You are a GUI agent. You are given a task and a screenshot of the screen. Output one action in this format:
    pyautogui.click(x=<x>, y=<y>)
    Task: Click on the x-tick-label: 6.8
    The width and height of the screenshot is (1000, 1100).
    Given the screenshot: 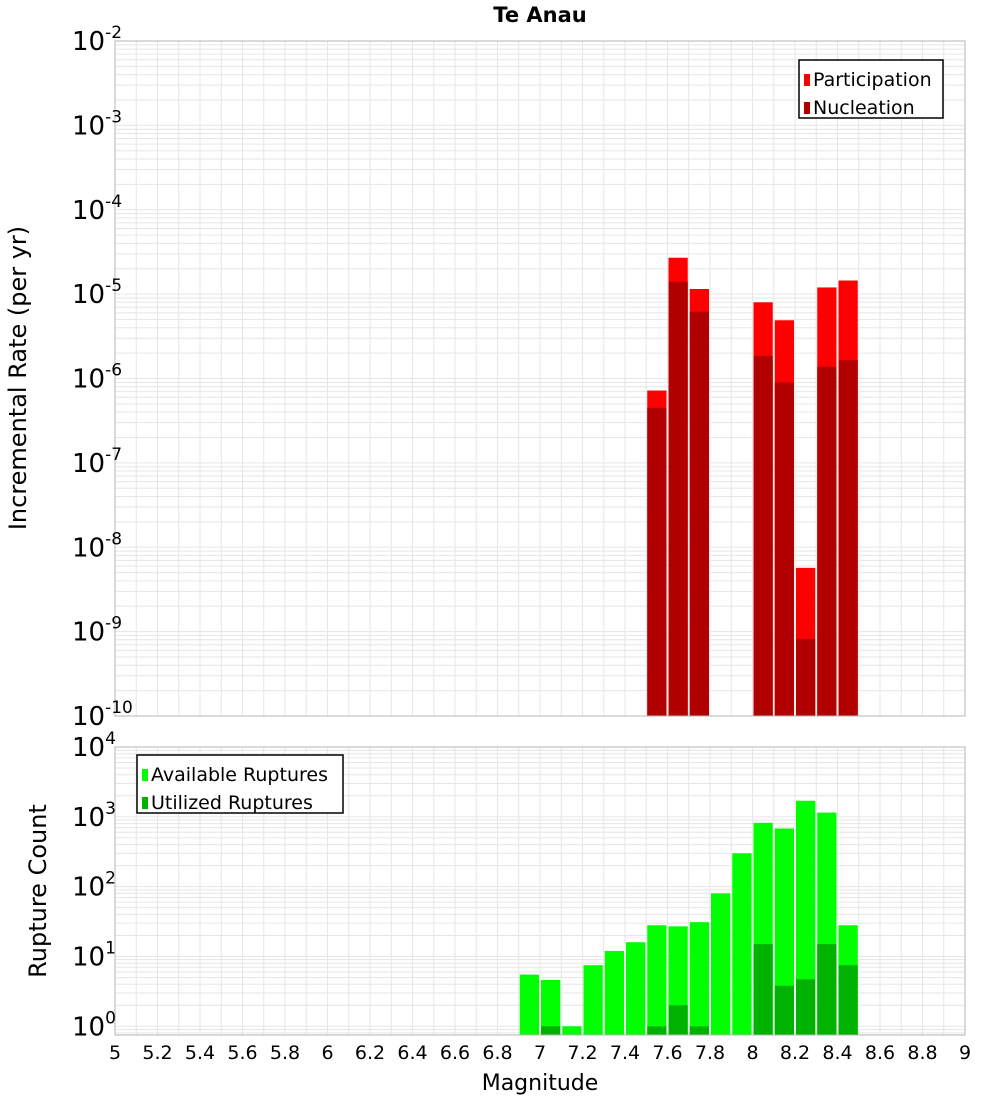 What is the action you would take?
    pyautogui.click(x=497, y=1053)
    